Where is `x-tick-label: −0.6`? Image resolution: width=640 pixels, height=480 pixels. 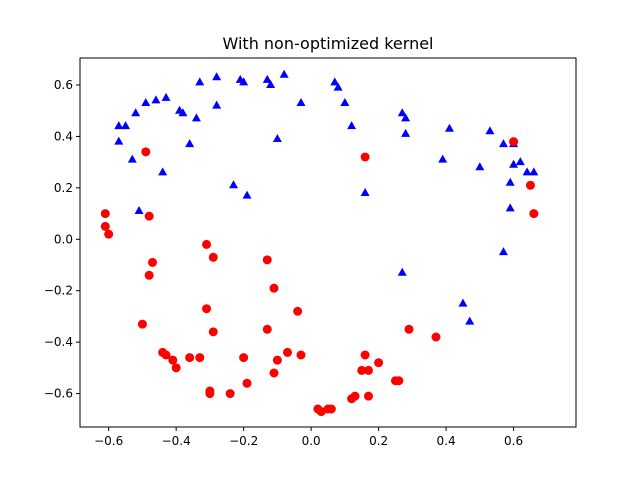
x-tick-label: −0.6 is located at coordinates (108, 441).